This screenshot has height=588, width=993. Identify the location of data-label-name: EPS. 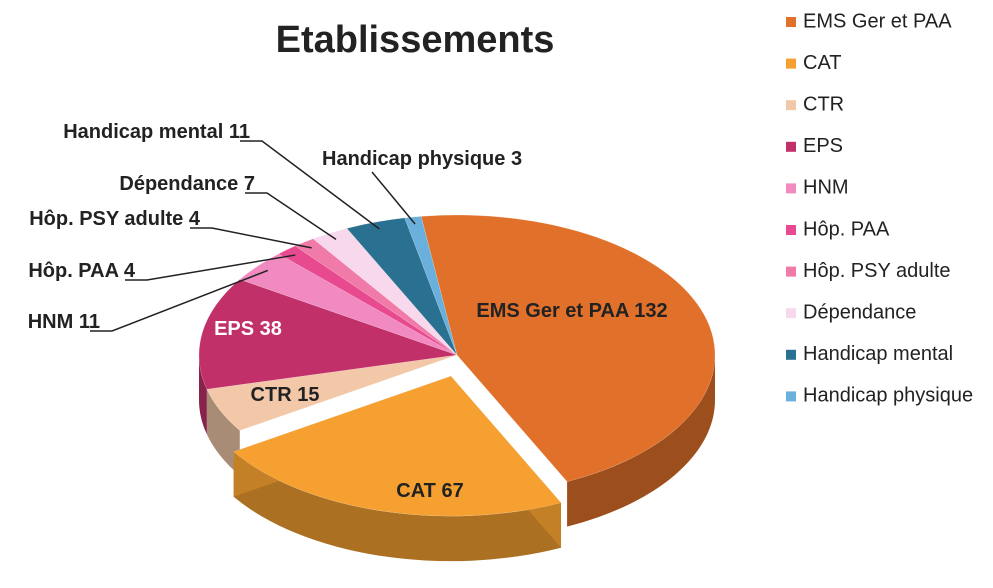
(234, 329).